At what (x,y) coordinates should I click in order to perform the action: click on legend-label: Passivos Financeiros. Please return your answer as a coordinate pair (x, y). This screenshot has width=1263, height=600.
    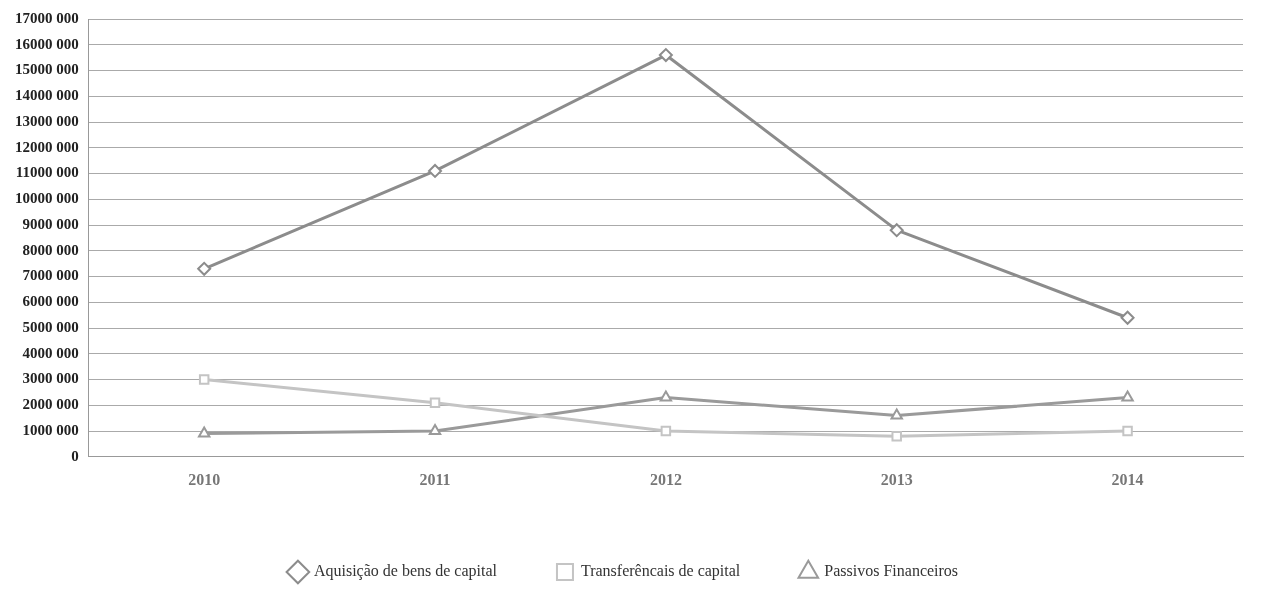
    Looking at the image, I should click on (891, 571).